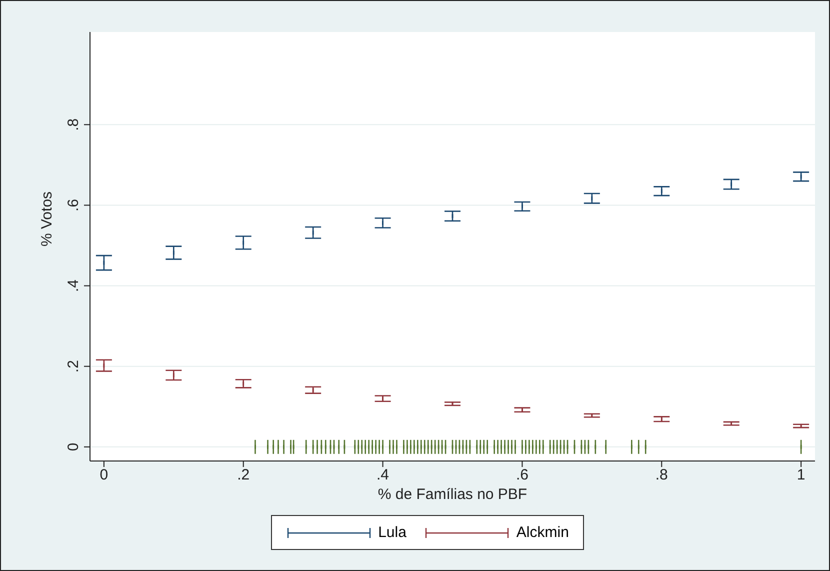 This screenshot has width=830, height=571. Describe the element at coordinates (104, 475) in the screenshot. I see `x-tick-label: 0` at that location.